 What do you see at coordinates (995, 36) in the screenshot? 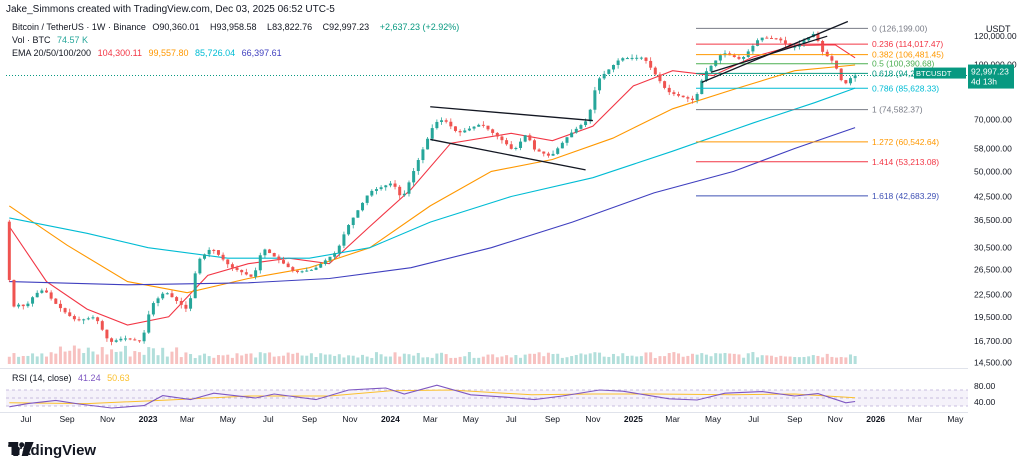
I see `price-tick-label: 120,000.00` at bounding box center [995, 36].